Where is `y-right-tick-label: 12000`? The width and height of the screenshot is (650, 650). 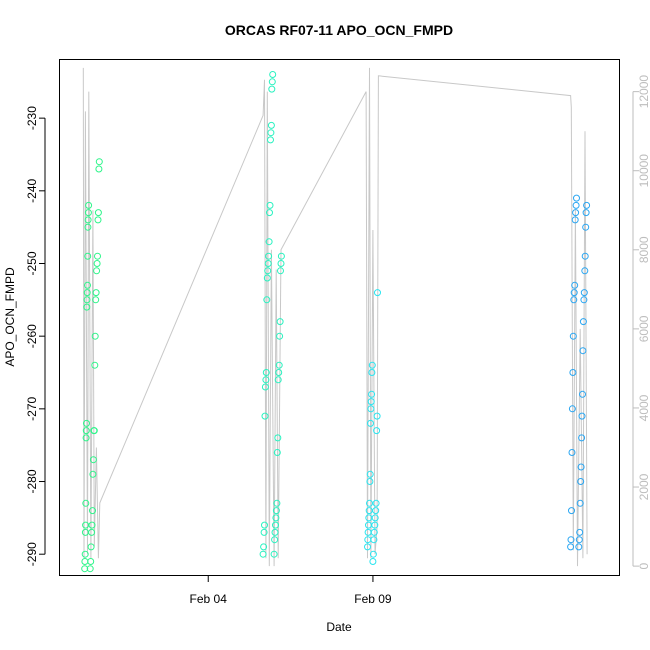 y-right-tick-label: 12000 is located at coordinates (643, 92).